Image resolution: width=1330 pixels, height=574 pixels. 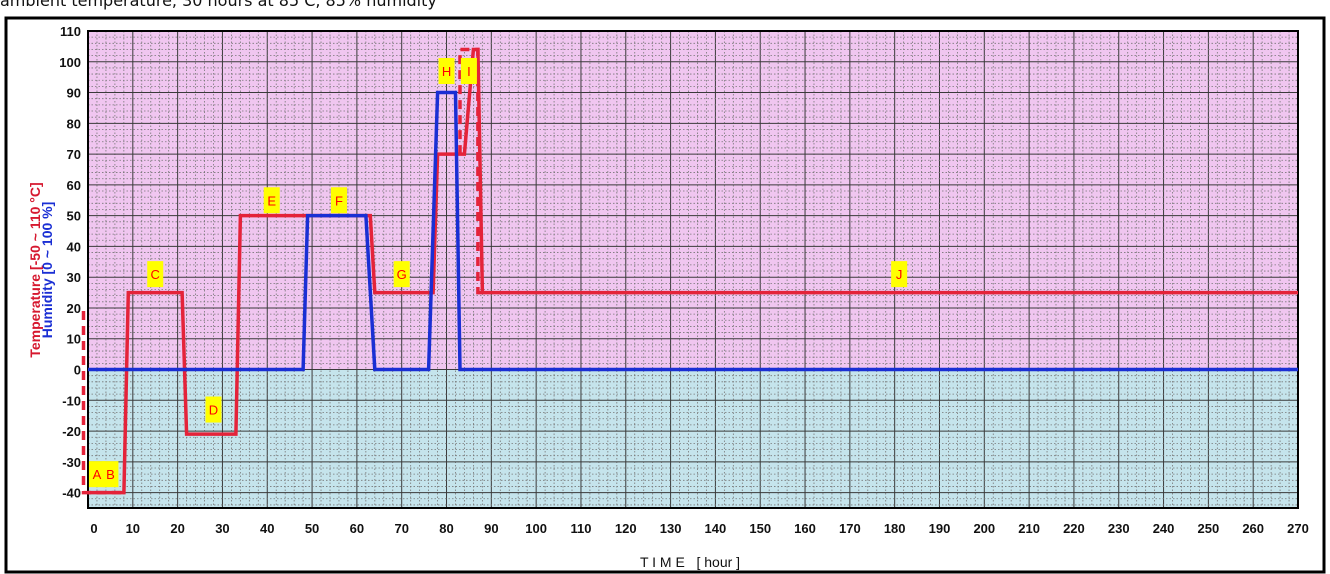 I want to click on annotation-label: F, so click(x=339, y=200).